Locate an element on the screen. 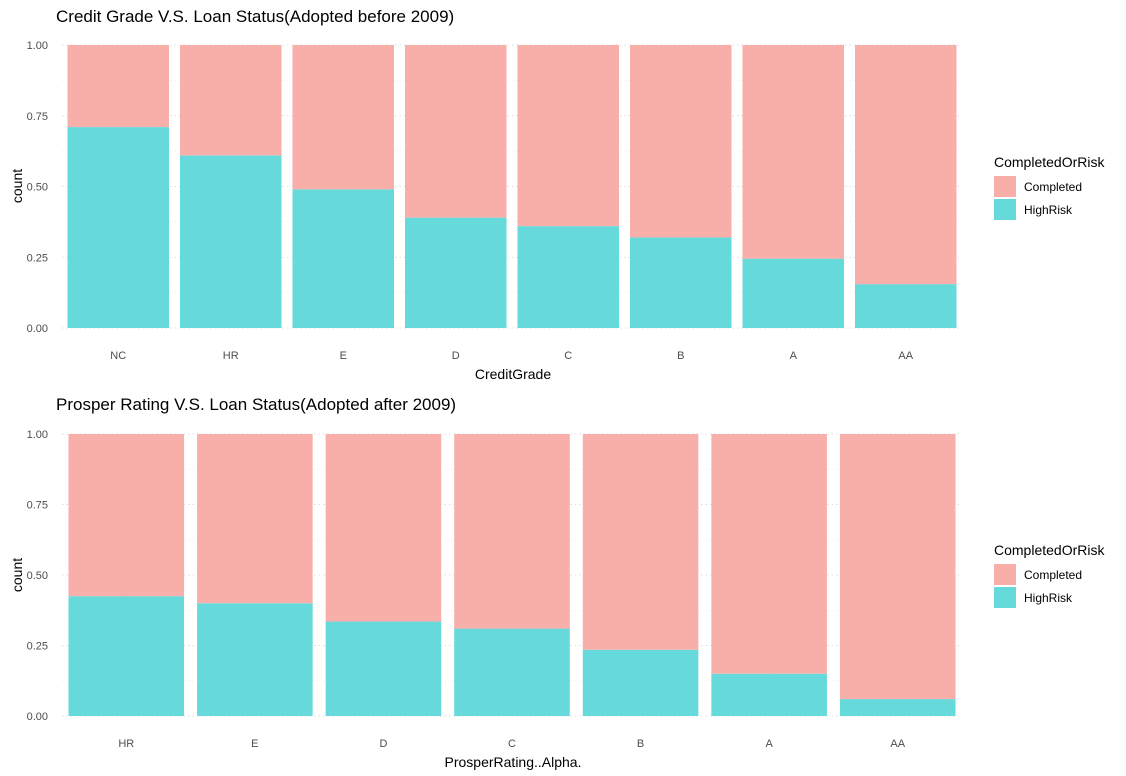 The height and width of the screenshot is (776, 1126). bar-highrisk-nc is located at coordinates (118, 227).